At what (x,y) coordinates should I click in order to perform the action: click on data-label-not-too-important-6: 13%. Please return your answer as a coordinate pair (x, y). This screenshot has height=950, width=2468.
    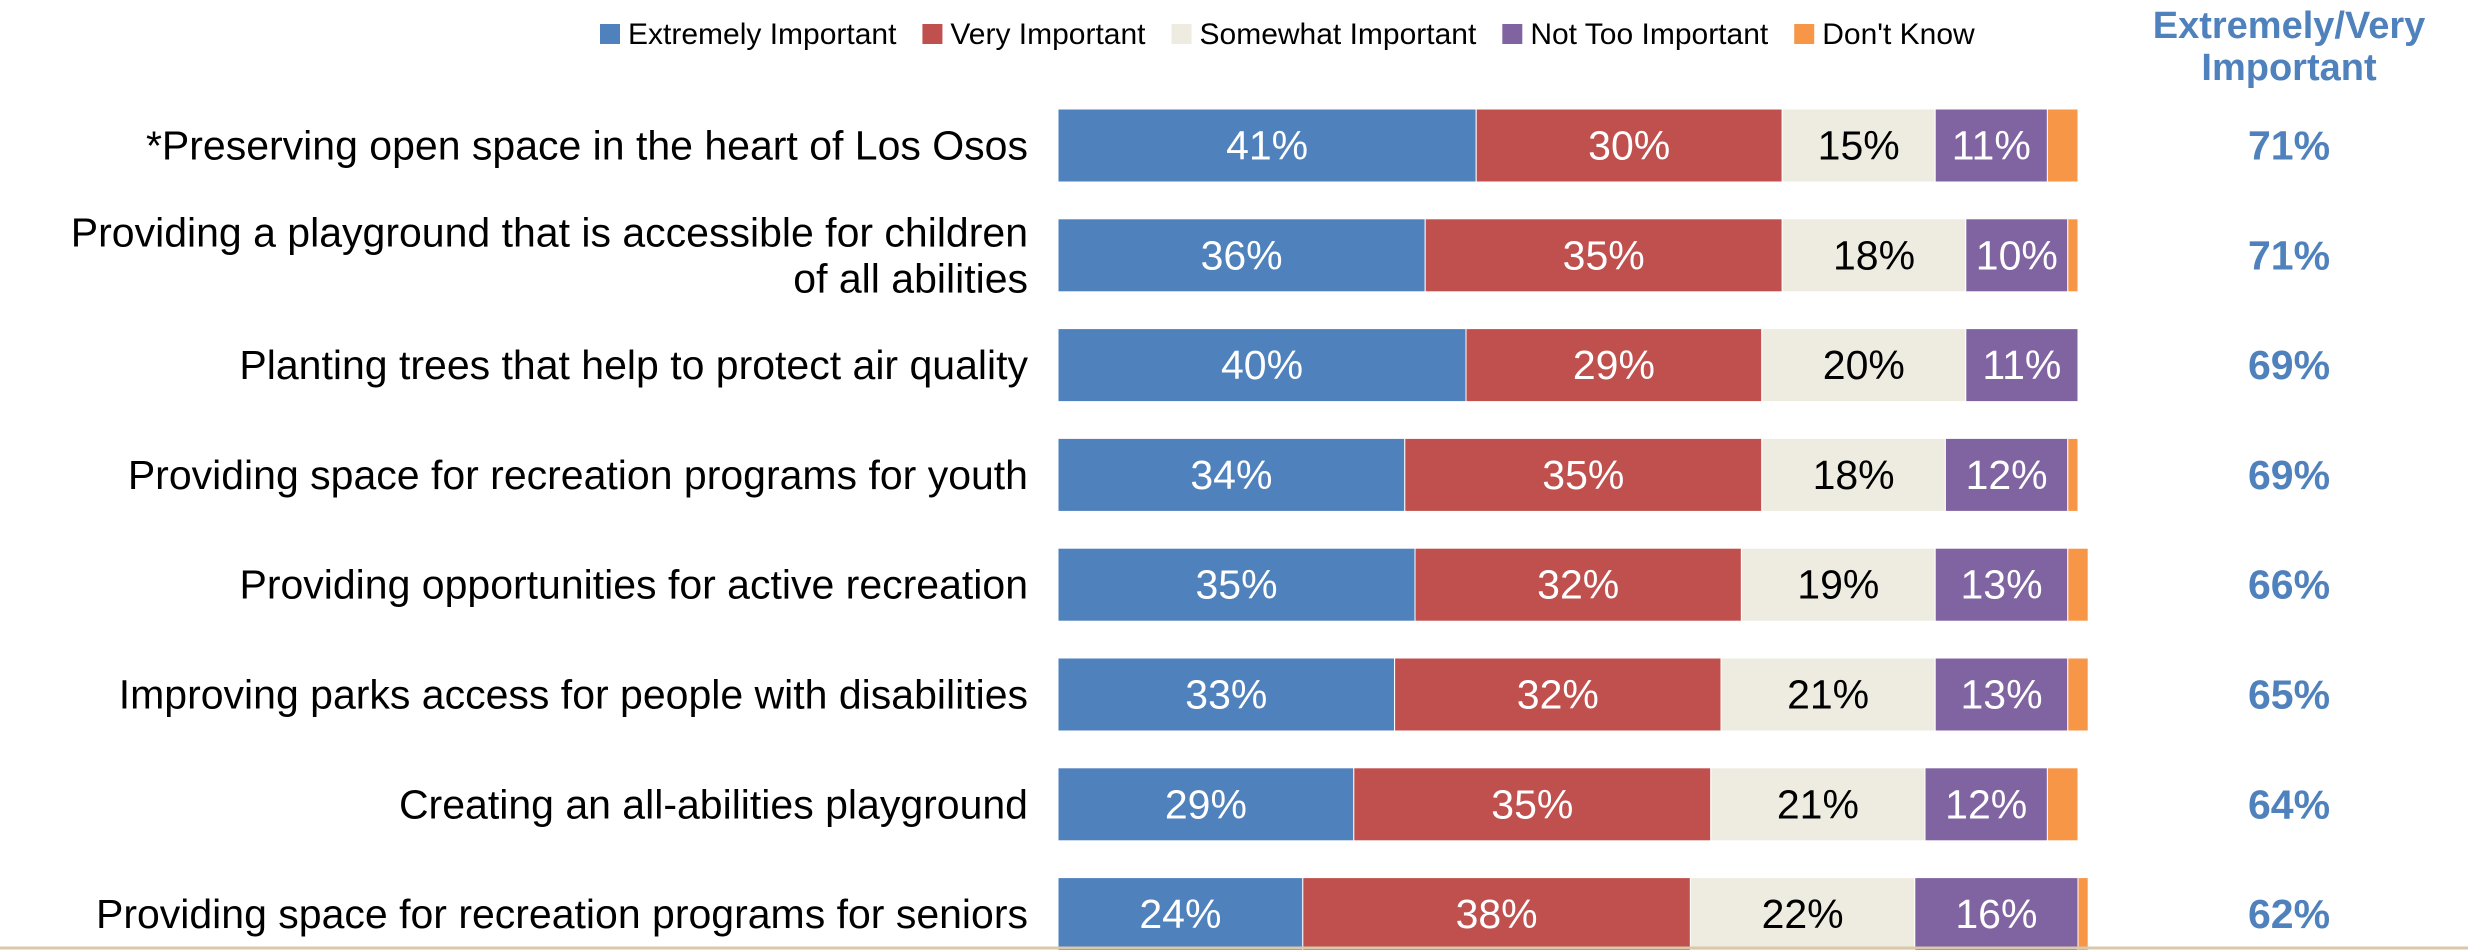
    Looking at the image, I should click on (2001, 695).